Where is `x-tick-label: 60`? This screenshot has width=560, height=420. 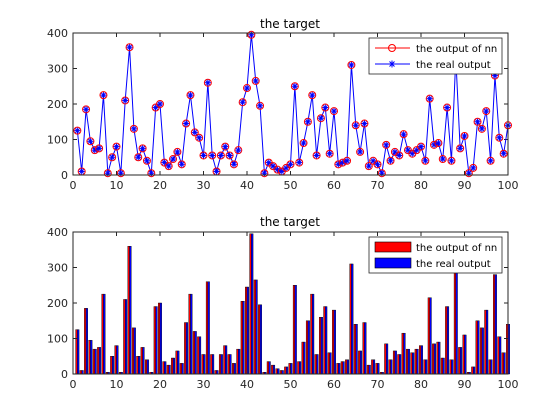
x-tick-label: 60 is located at coordinates (334, 384).